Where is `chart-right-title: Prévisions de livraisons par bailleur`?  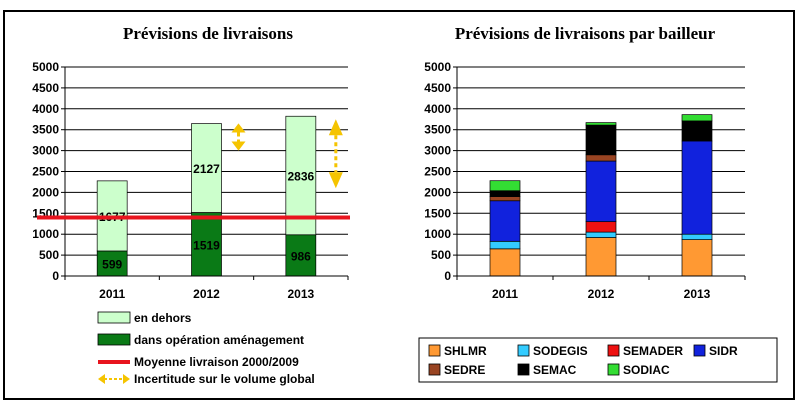 chart-right-title: Prévisions de livraisons par bailleur is located at coordinates (585, 33).